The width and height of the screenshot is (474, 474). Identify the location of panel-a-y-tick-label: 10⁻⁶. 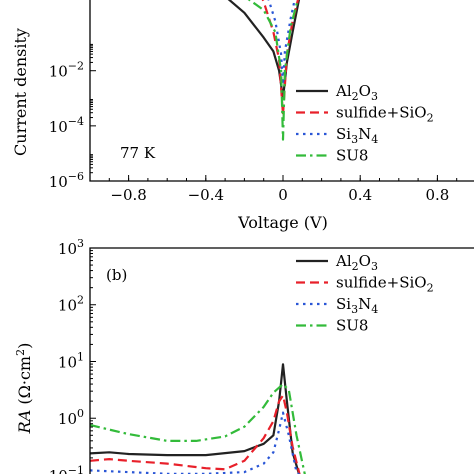
(66, 180).